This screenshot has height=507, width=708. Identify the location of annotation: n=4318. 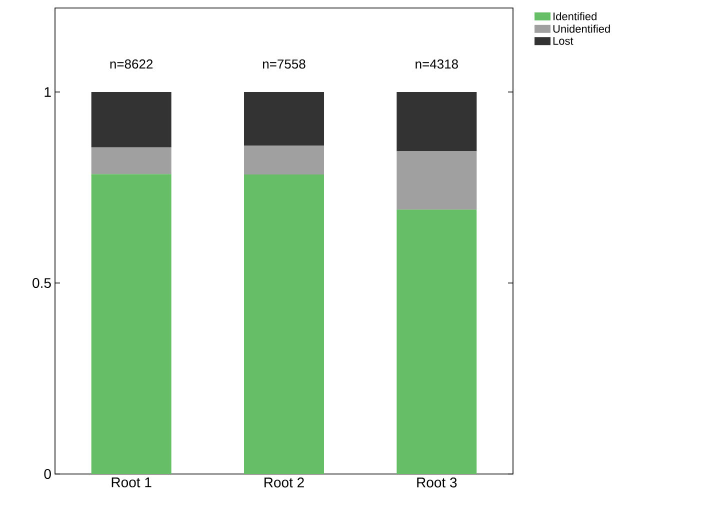
(437, 64).